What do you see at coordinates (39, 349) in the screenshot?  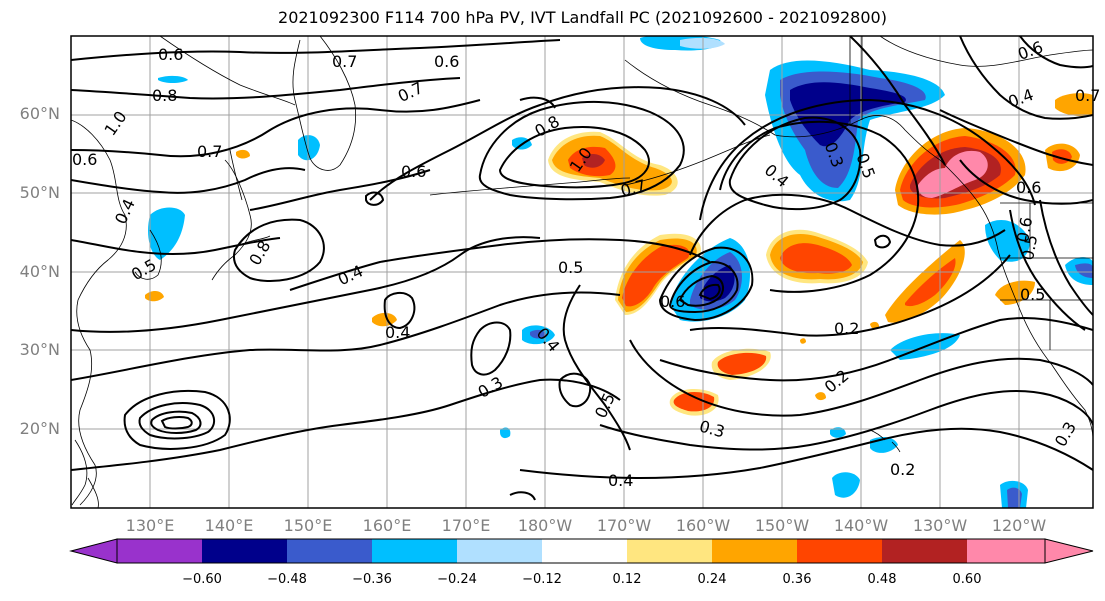 I see `lat-label: 30°N` at bounding box center [39, 349].